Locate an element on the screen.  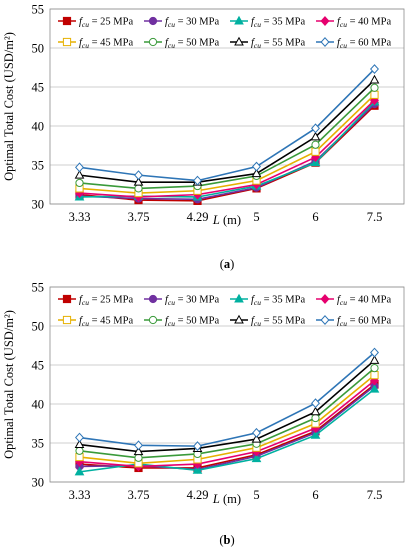
x-tick-label: 3.75 is located at coordinates (139, 217).